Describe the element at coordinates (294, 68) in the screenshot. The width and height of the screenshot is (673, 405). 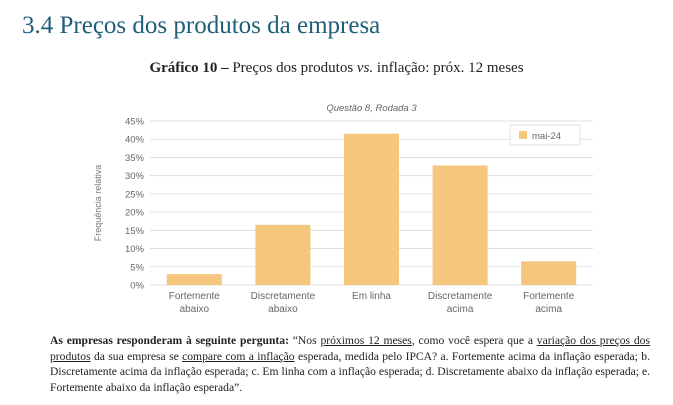
I see `figure-caption-pre: Preços dos produtos` at that location.